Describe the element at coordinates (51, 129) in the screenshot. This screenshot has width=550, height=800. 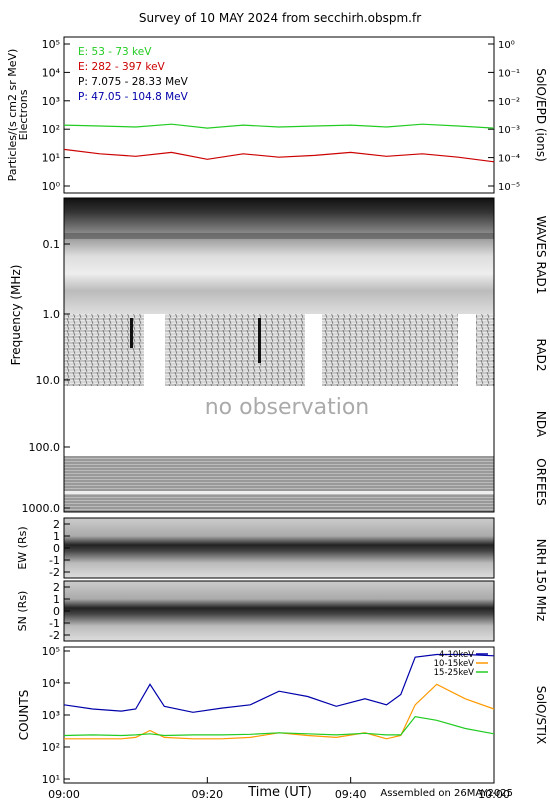
I see `epd-left-tick-label: 10²` at that location.